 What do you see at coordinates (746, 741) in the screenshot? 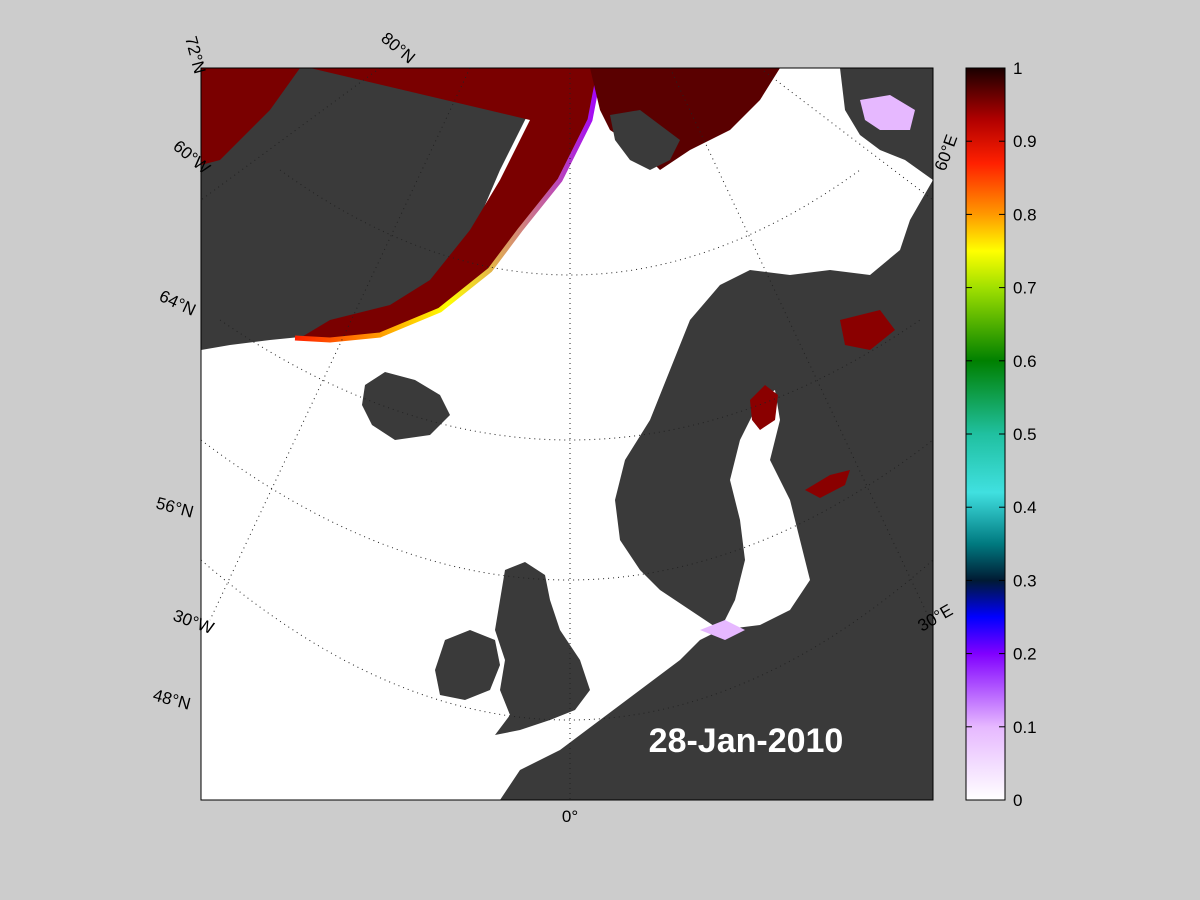
I see `date-label: 28-Jan-2010` at bounding box center [746, 741].